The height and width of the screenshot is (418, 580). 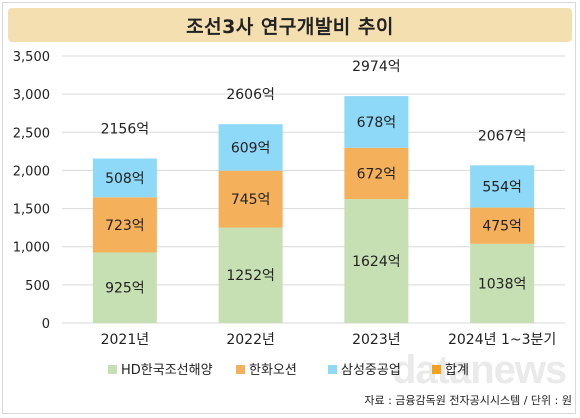 I want to click on legend-label: 삼성중공업, so click(x=371, y=370).